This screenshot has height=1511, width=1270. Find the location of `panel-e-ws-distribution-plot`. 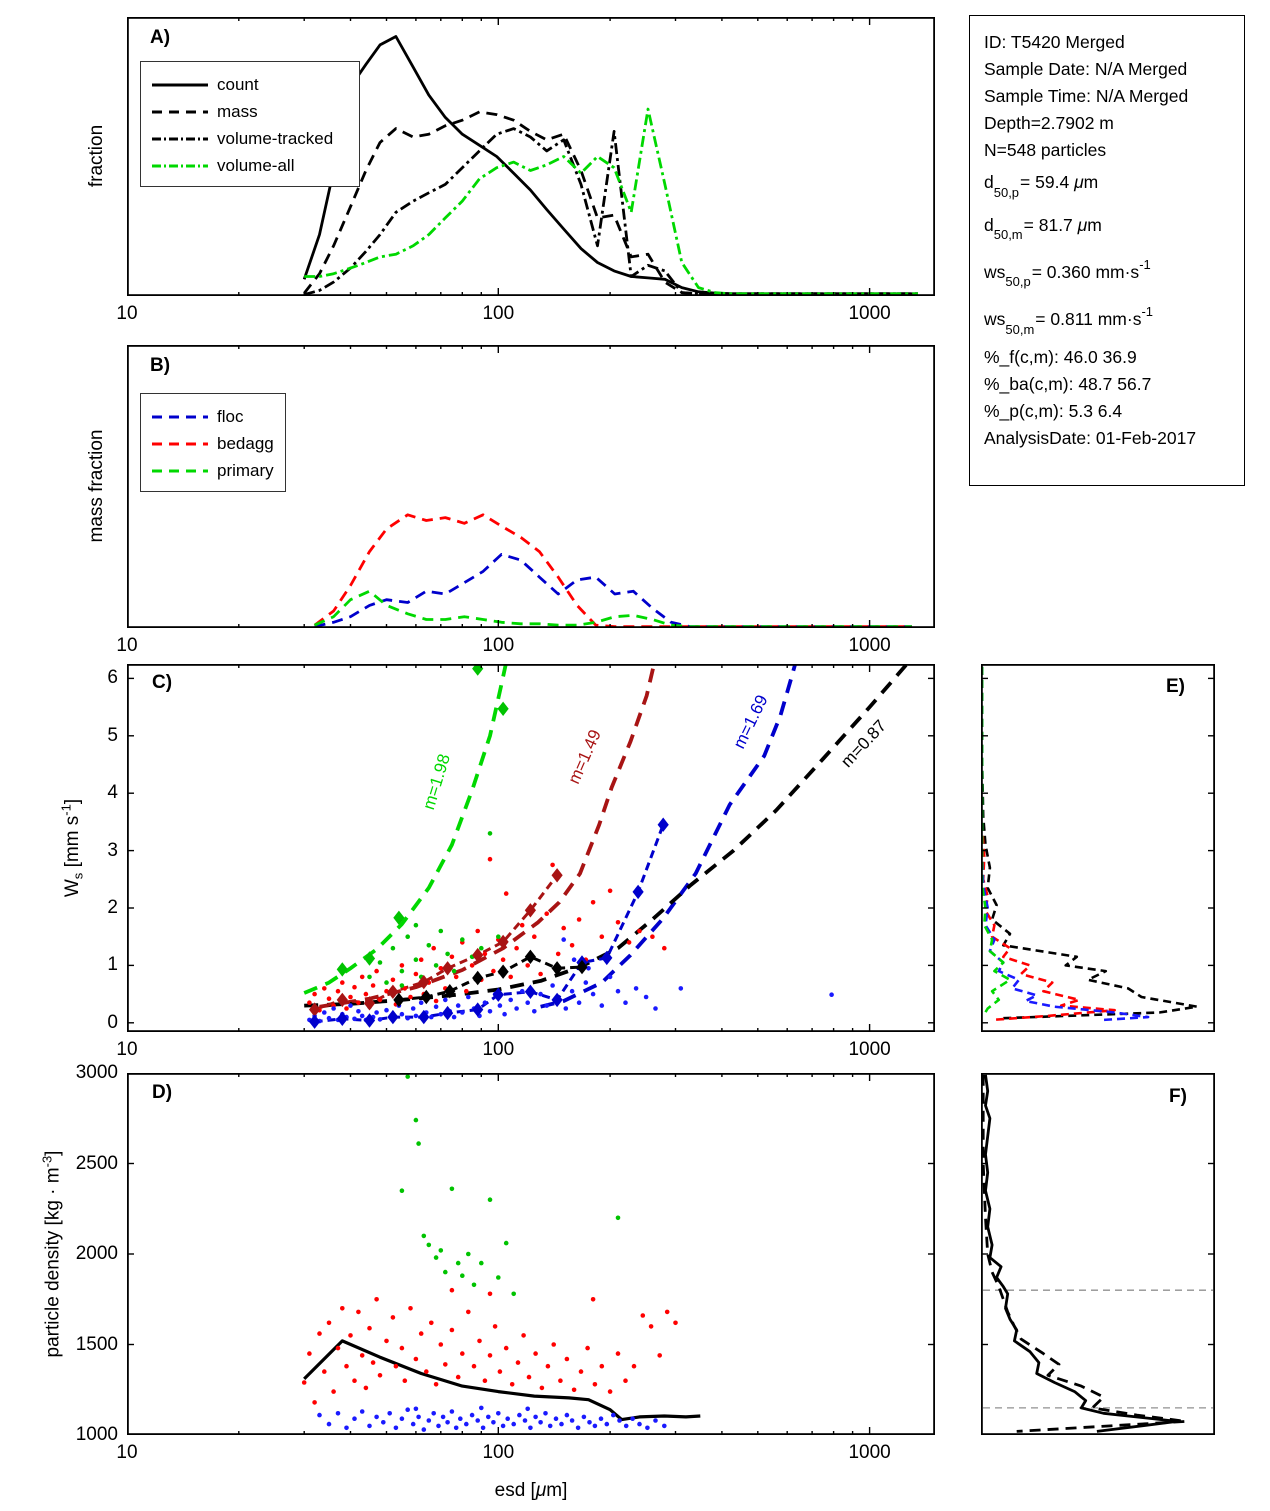

panel-e-ws-distribution-plot is located at coordinates (1098, 848).